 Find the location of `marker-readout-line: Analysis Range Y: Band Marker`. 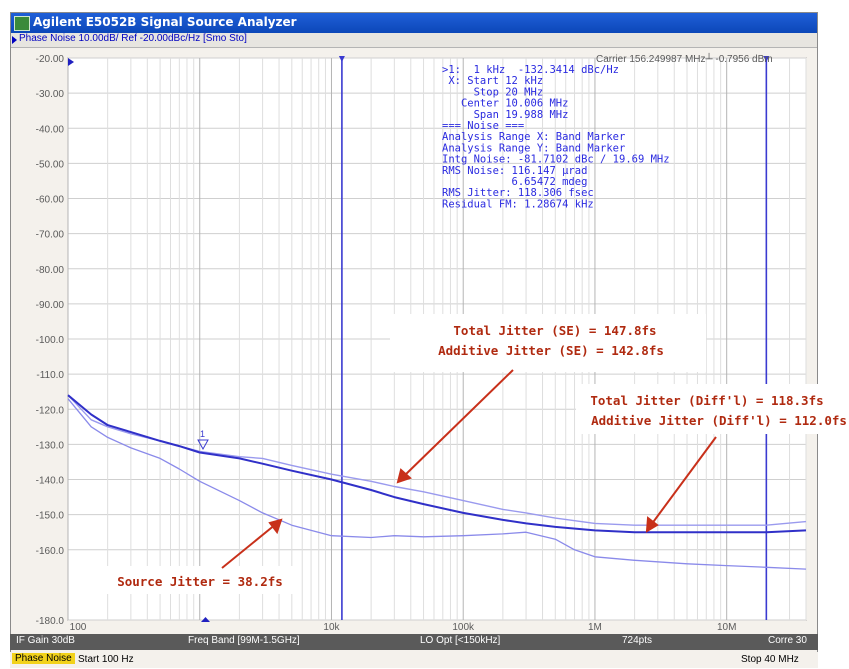

marker-readout-line: Analysis Range Y: Band Marker is located at coordinates (533, 148).